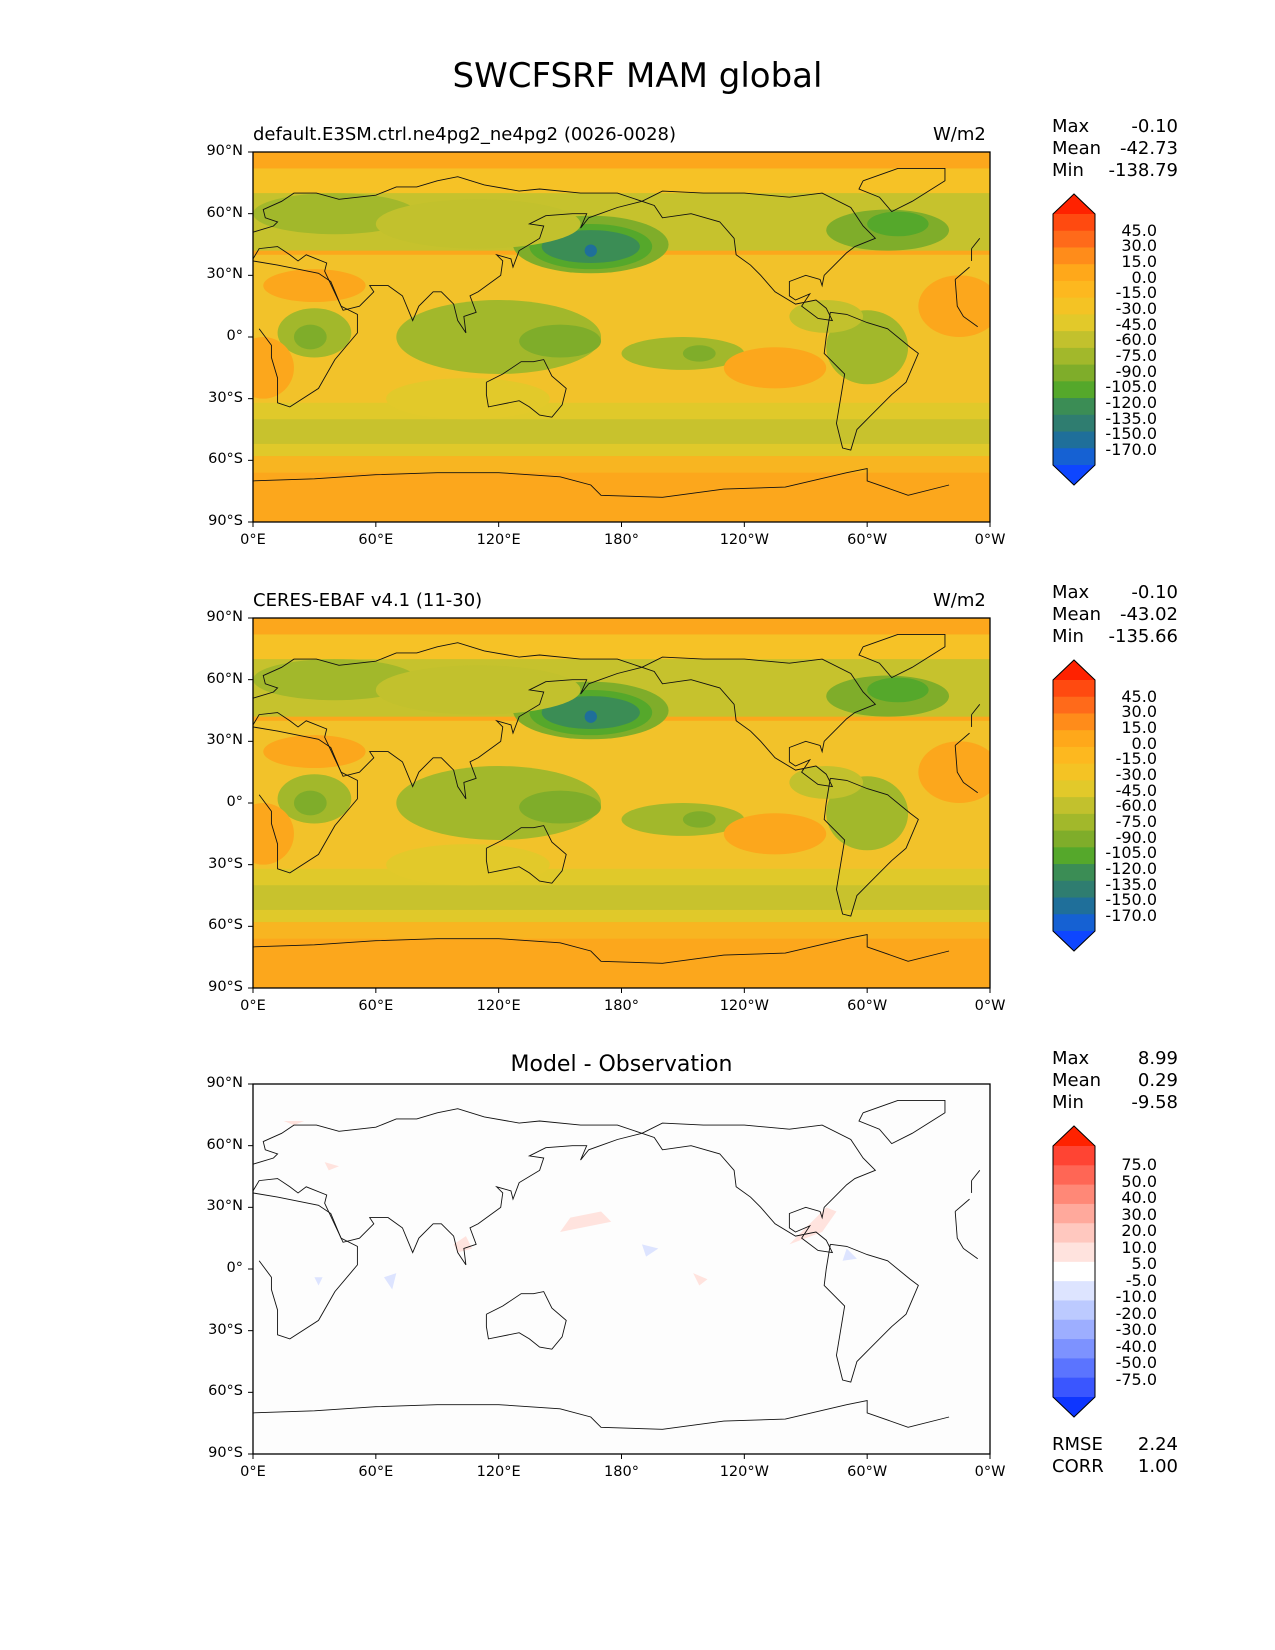  I want to click on band-south-edge, so click(621, 464).